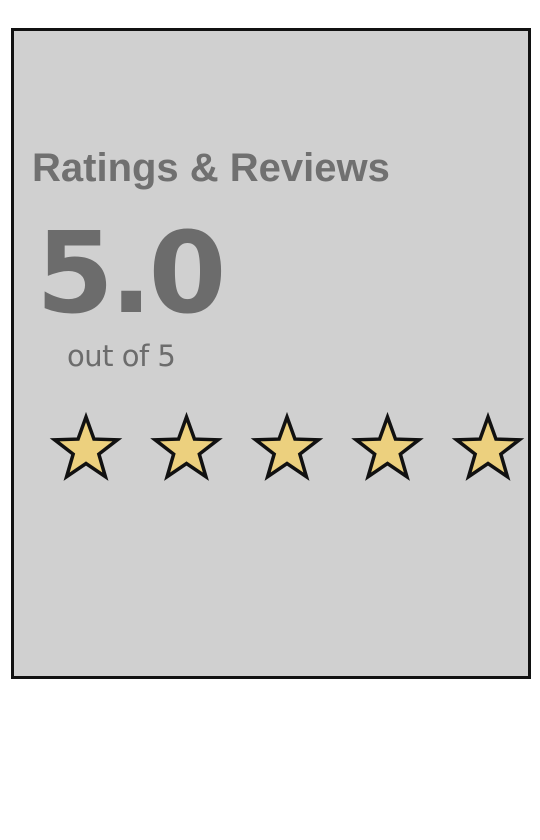  What do you see at coordinates (121, 356) in the screenshot?
I see `rating-scale-label: out of 5` at bounding box center [121, 356].